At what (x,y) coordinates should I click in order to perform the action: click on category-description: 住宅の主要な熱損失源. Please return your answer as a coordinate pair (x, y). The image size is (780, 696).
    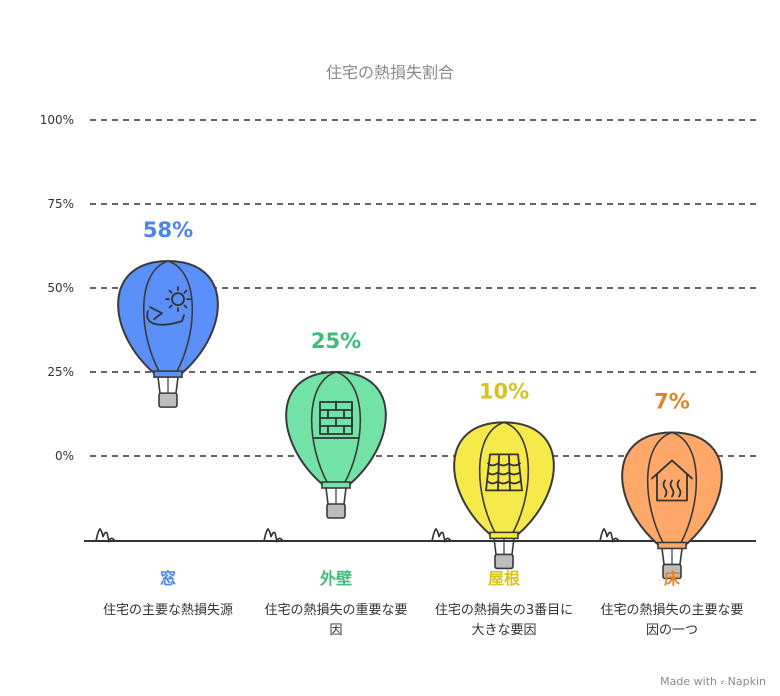
    Looking at the image, I should click on (167, 610).